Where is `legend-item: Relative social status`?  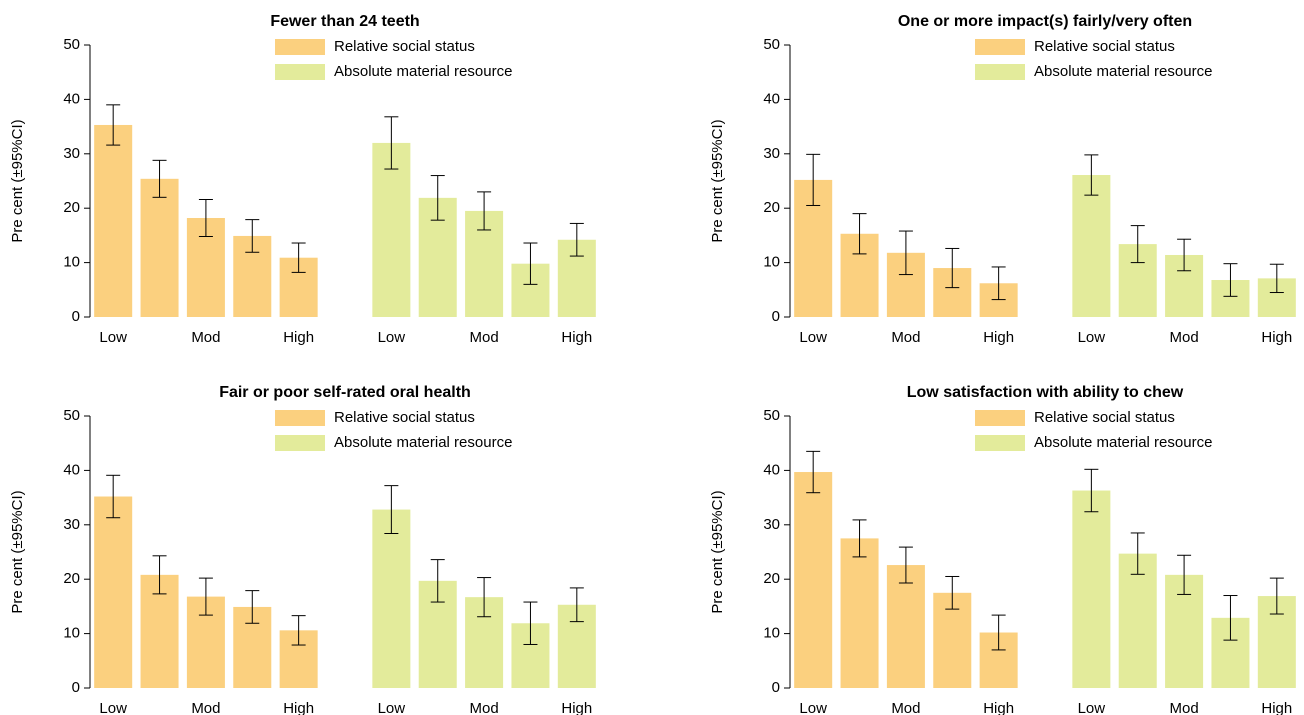
legend-item: Relative social status is located at coordinates (375, 417).